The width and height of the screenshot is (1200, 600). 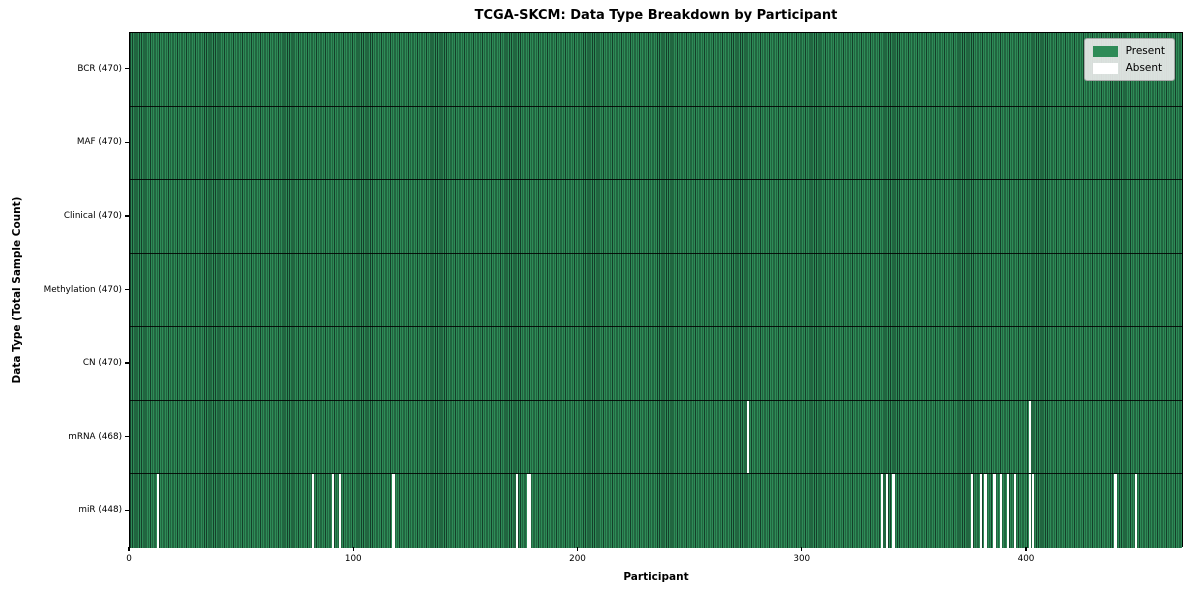 I want to click on y-tick-label: miR (448), so click(x=100, y=510).